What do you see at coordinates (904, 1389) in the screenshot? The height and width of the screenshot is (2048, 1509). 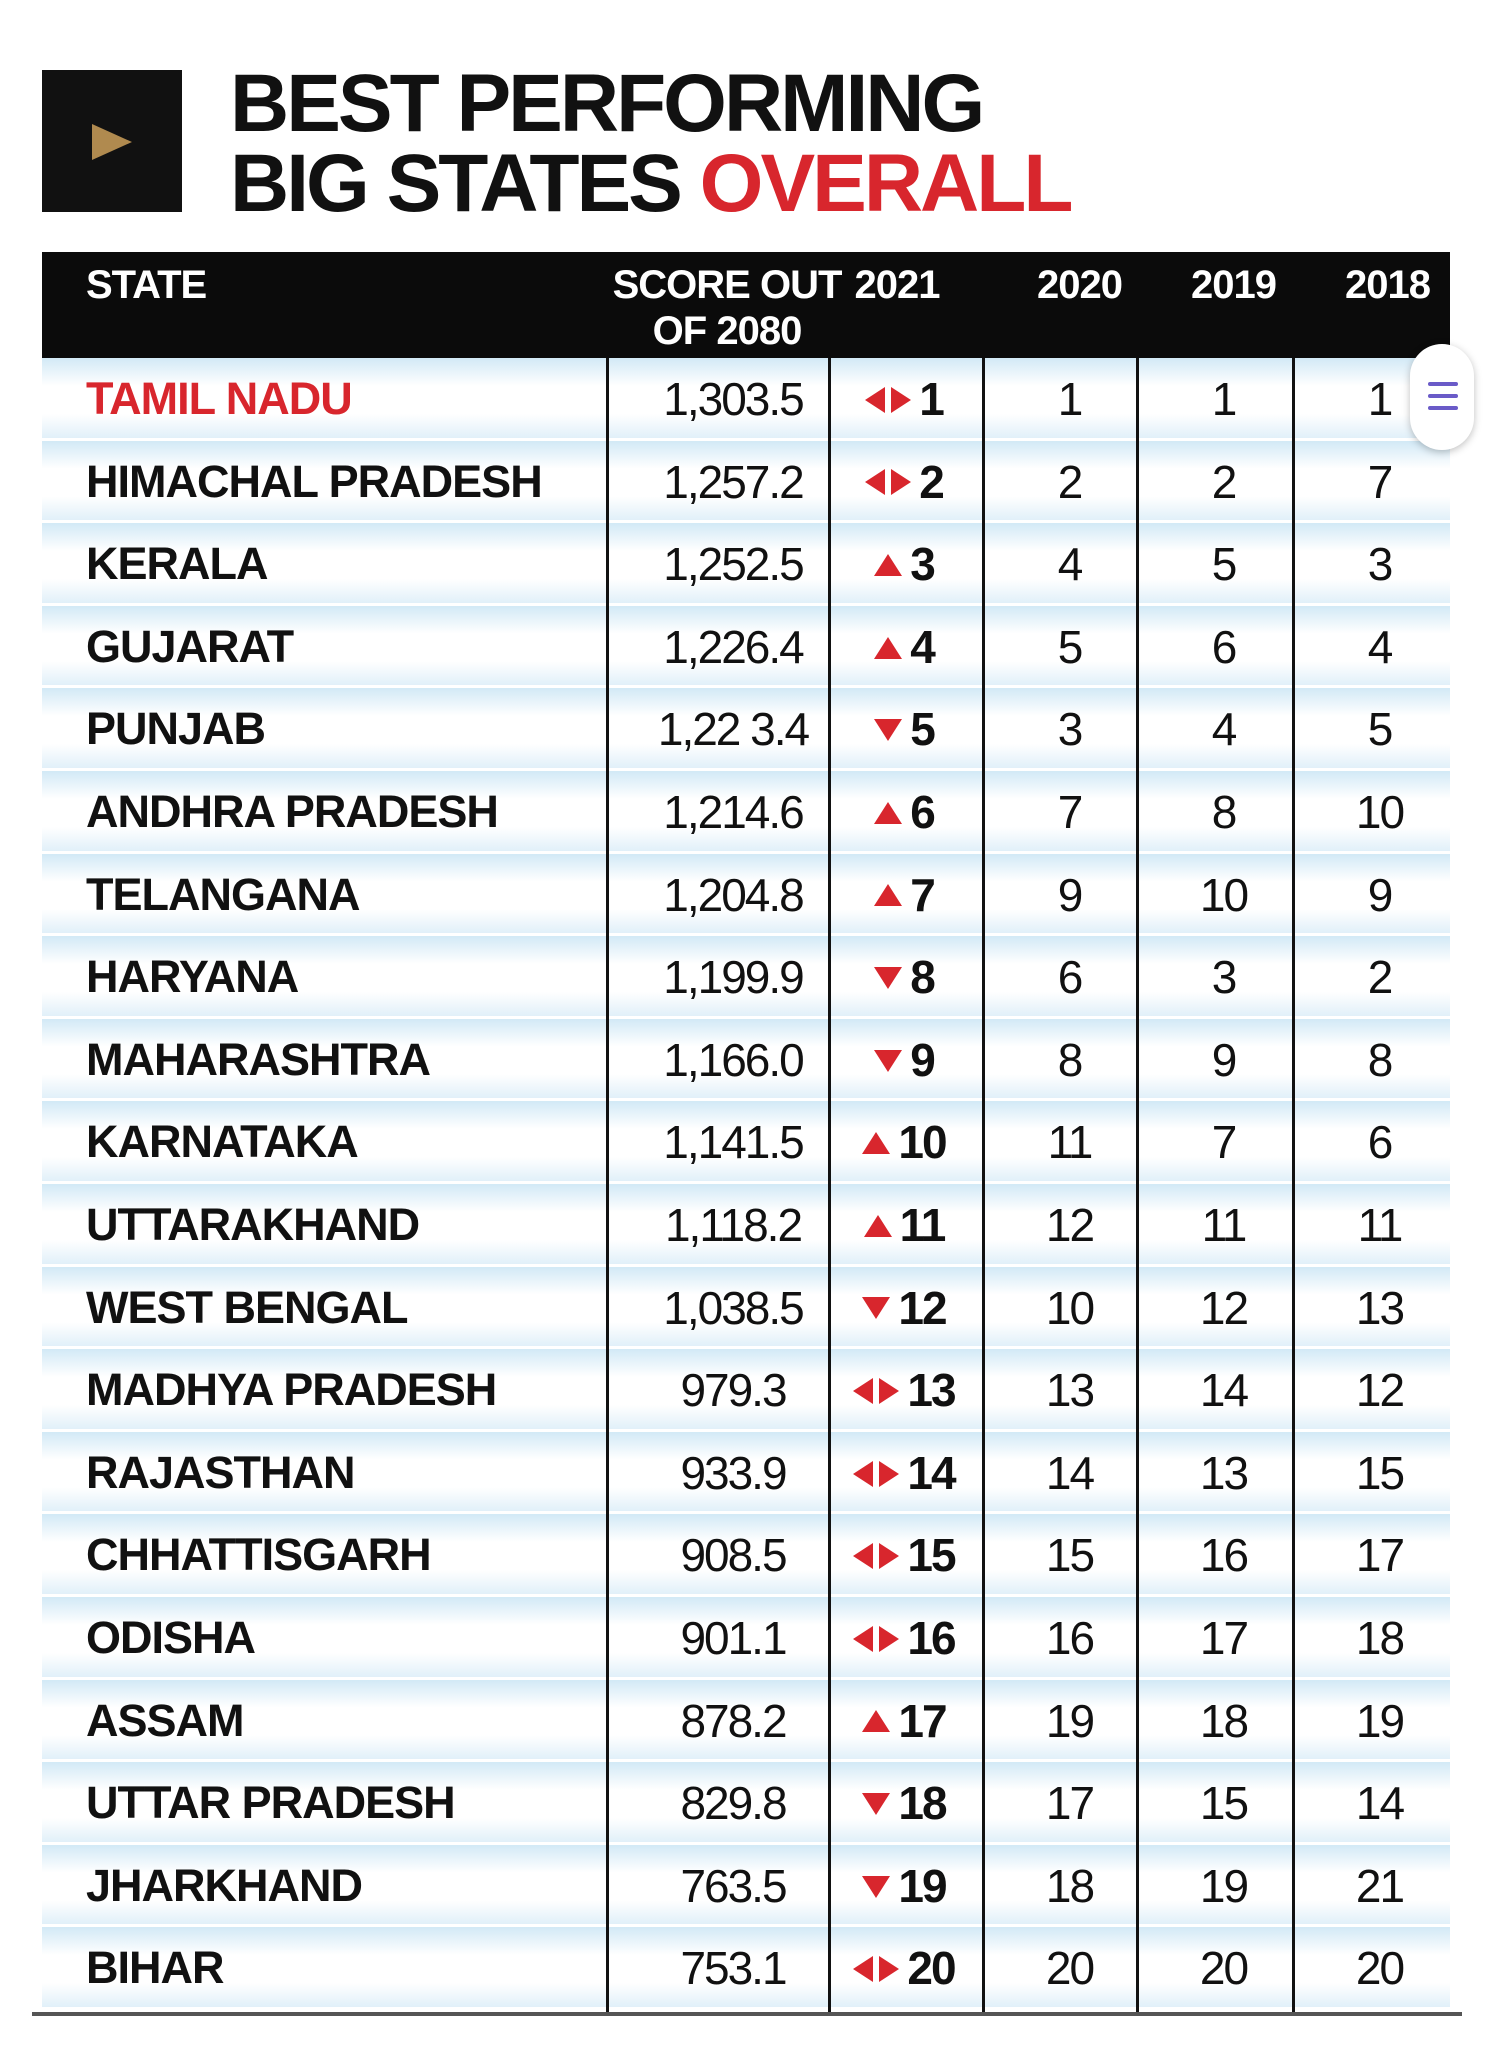 I see `rank-2021: 13` at bounding box center [904, 1389].